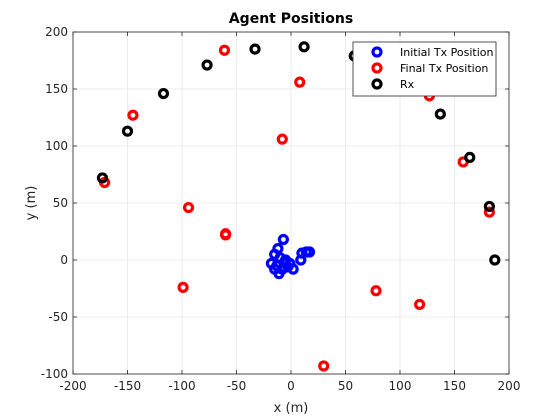 Image resolution: width=560 pixels, height=420 pixels. I want to click on x-tick-label: -100, so click(181, 386).